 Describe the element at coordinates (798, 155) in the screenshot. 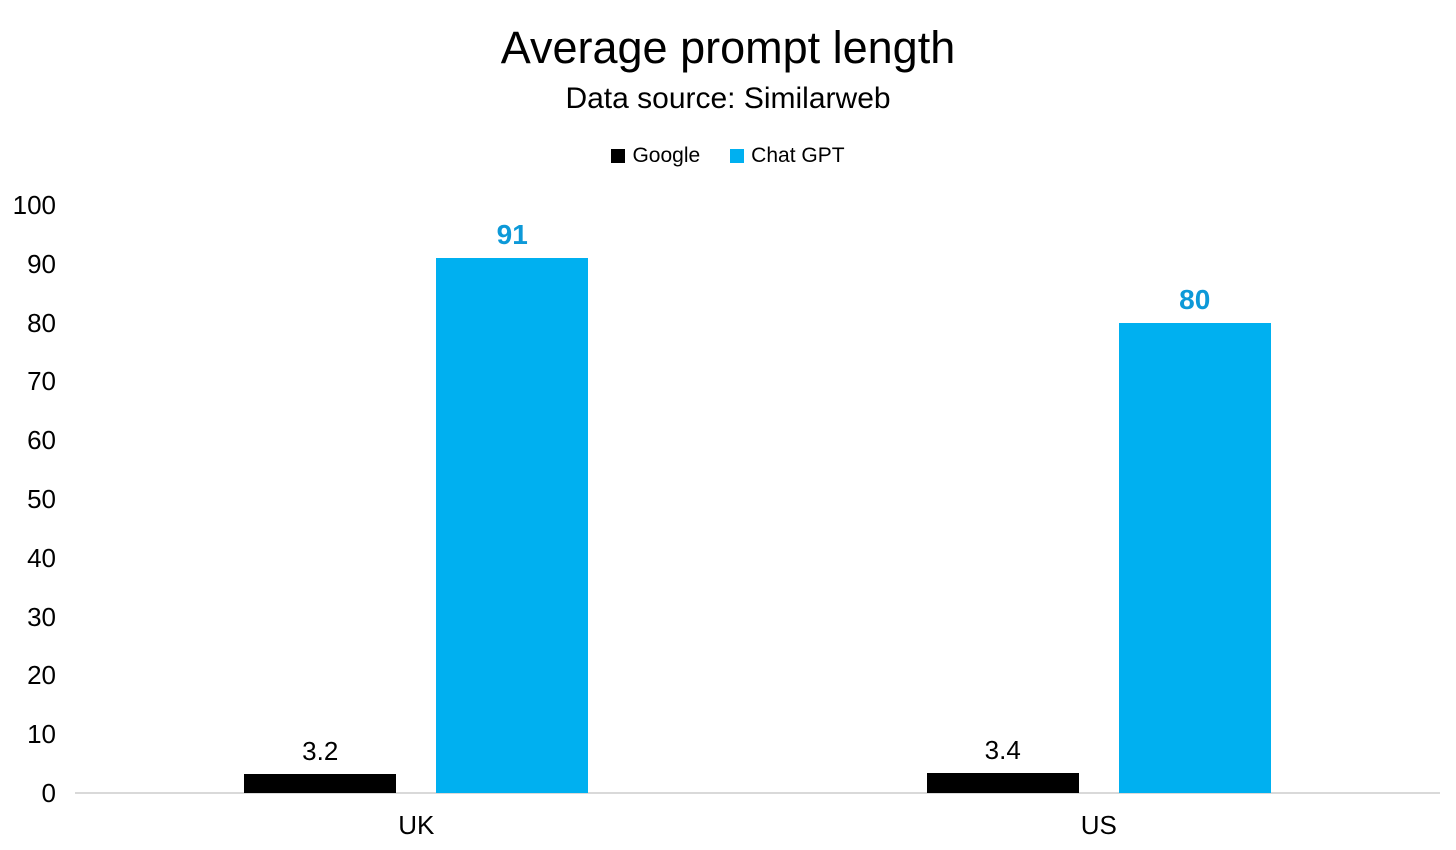

I see `legend-label-chat-gpt: Chat GPT` at that location.